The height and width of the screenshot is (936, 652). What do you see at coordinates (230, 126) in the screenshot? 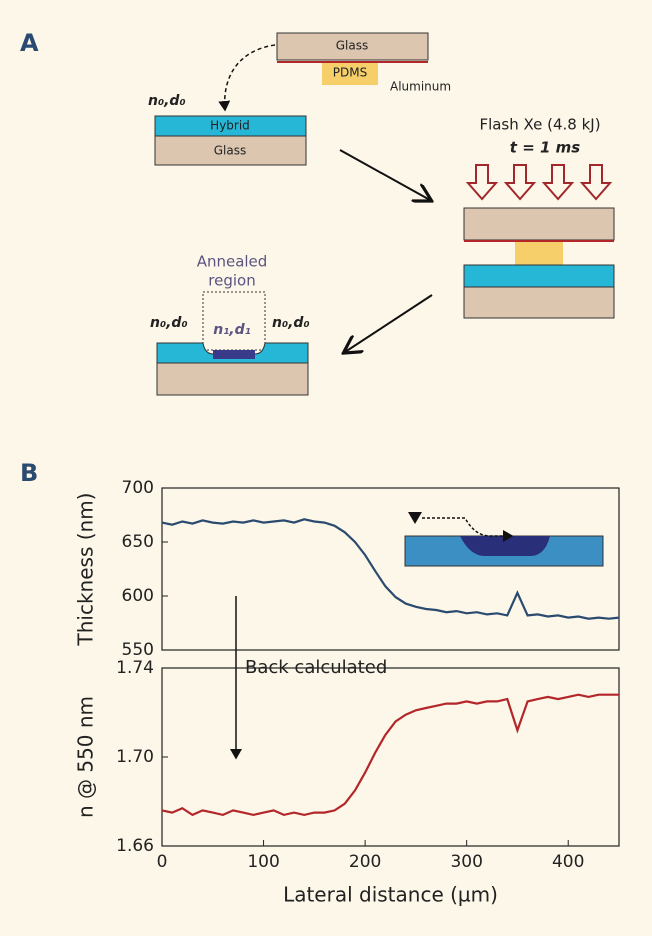
I see `label: Hybrid` at bounding box center [230, 126].